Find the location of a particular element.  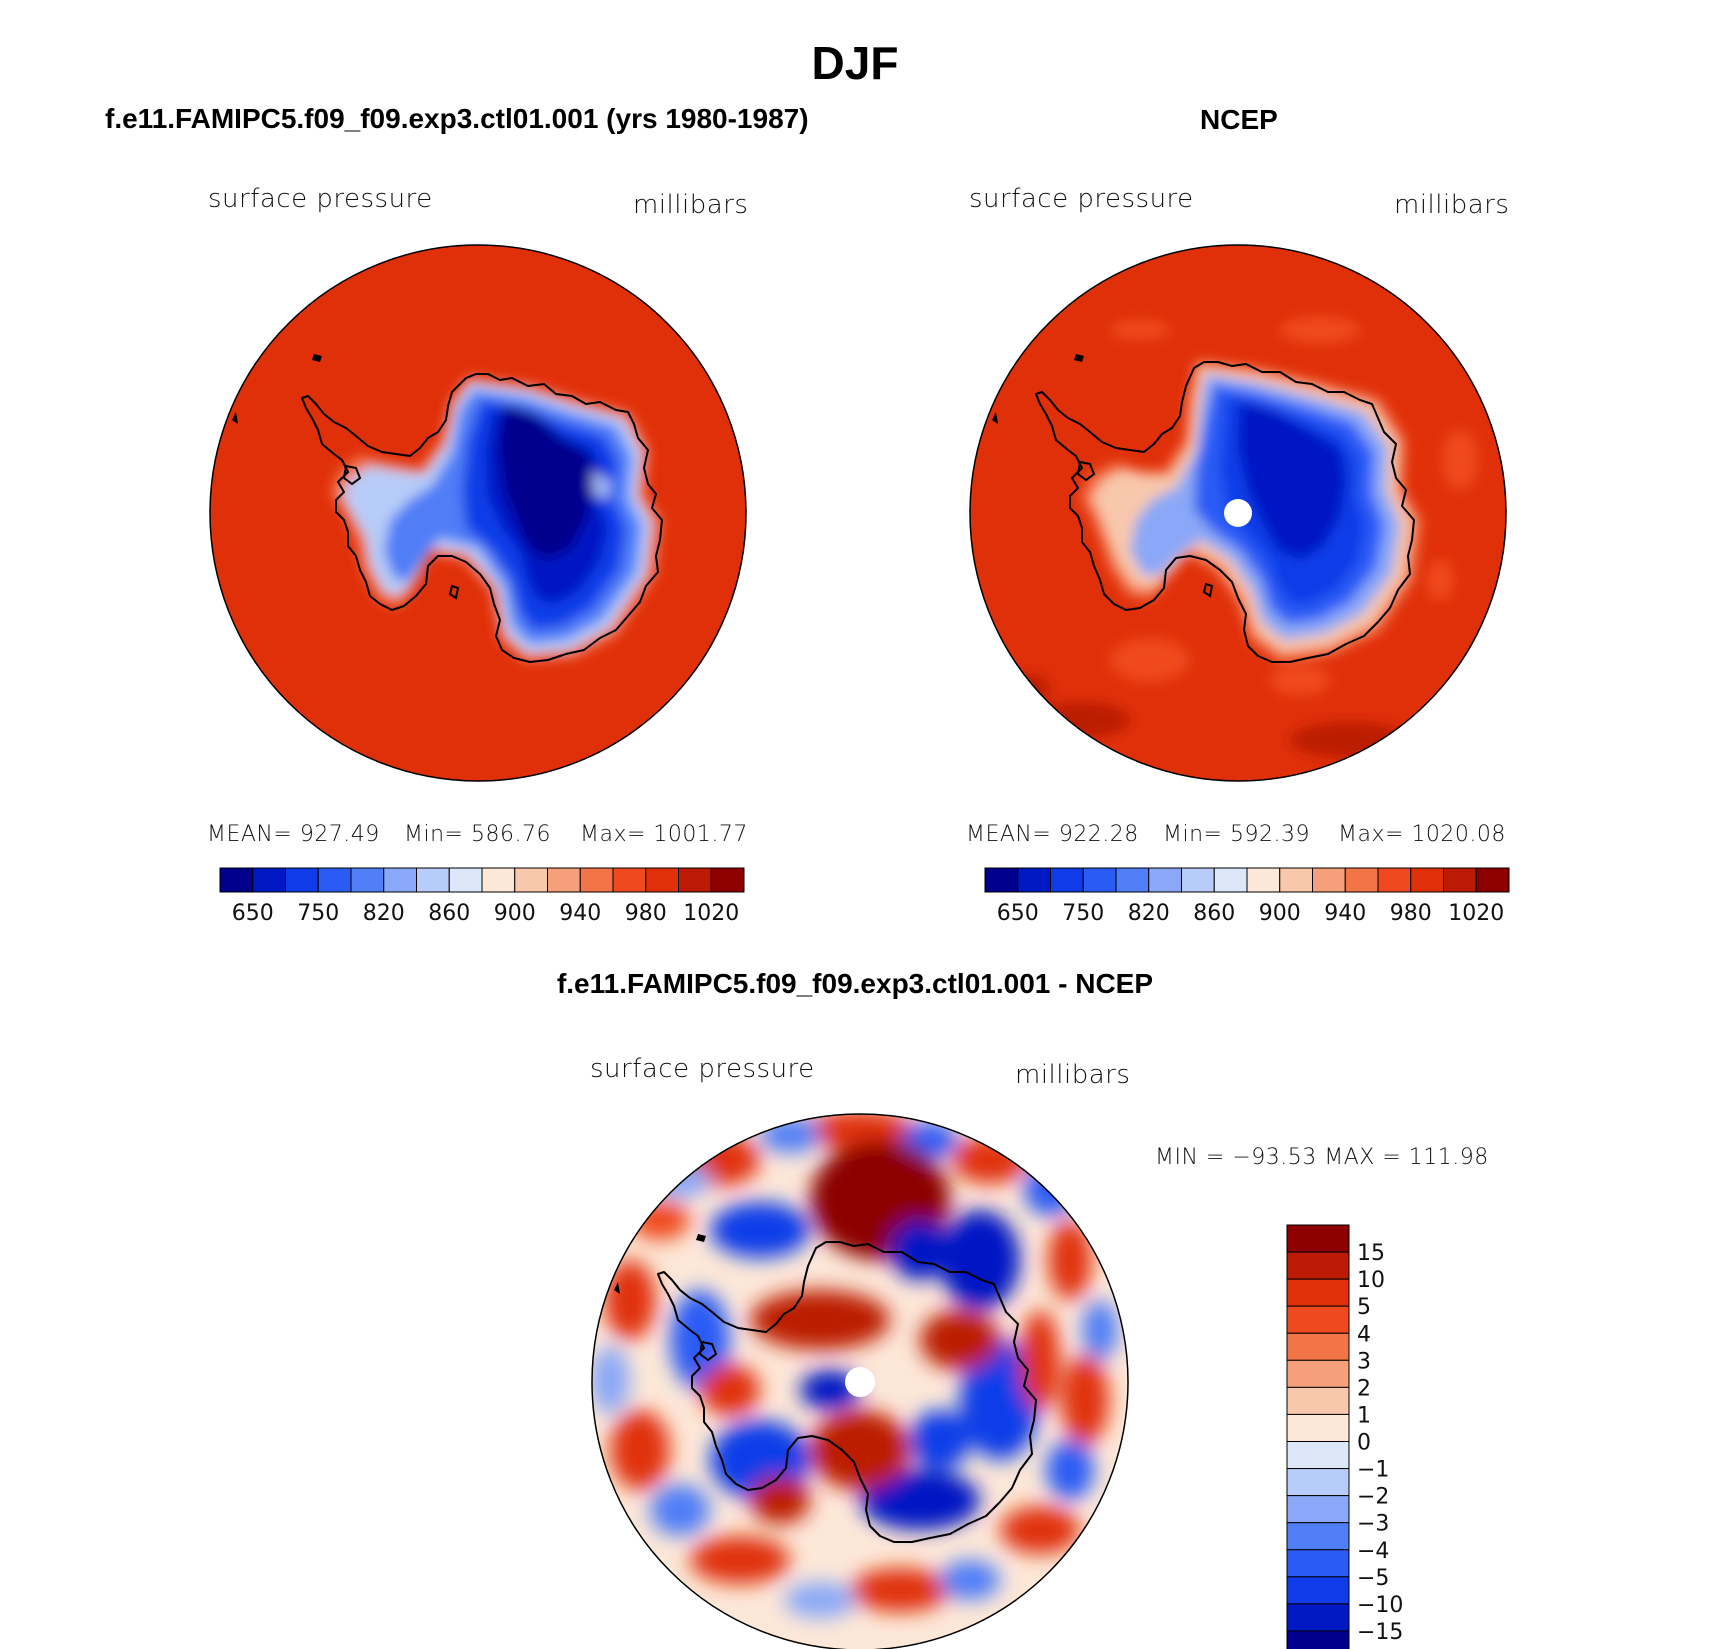

model-mean-text: MEAN= 927.49 is located at coordinates (293, 834).